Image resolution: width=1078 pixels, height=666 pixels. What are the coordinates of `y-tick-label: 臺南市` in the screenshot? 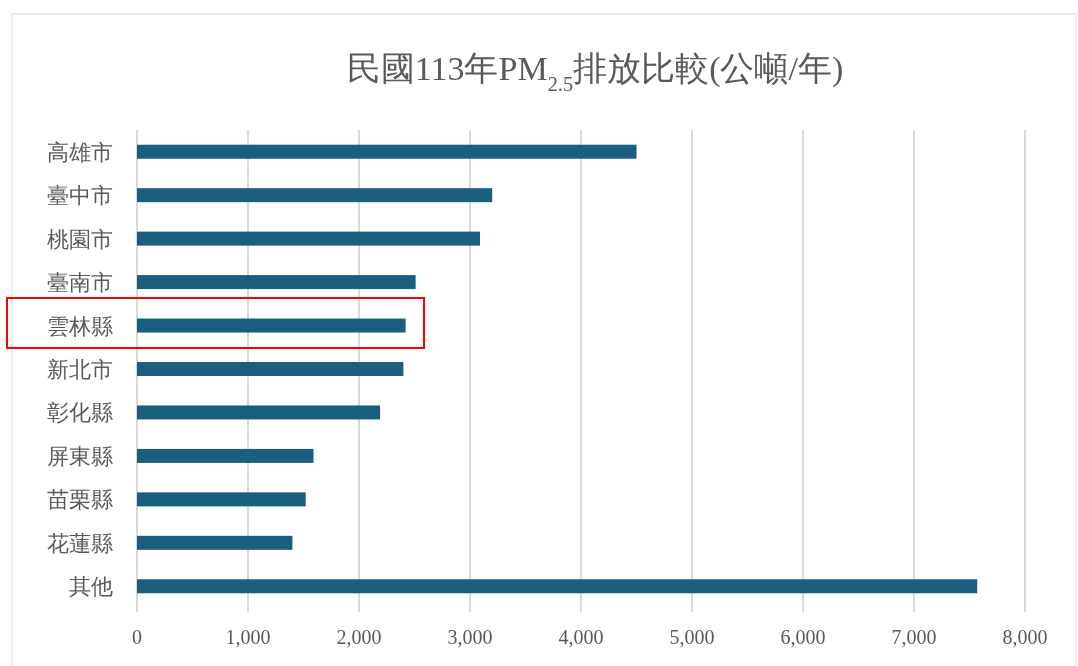 It's located at (80, 283).